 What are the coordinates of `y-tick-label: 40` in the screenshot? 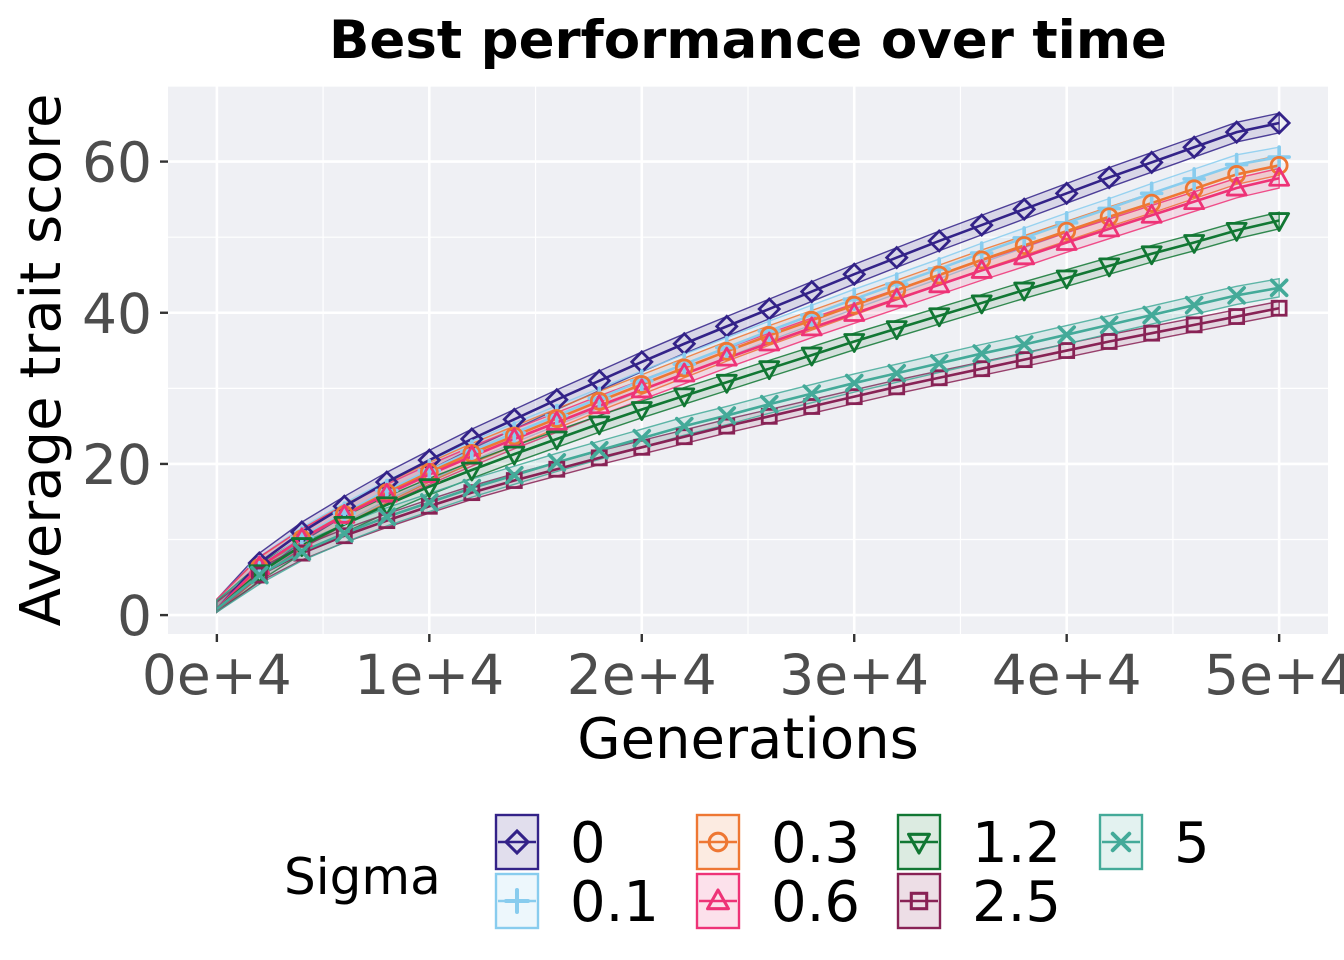 It's located at (117, 314).